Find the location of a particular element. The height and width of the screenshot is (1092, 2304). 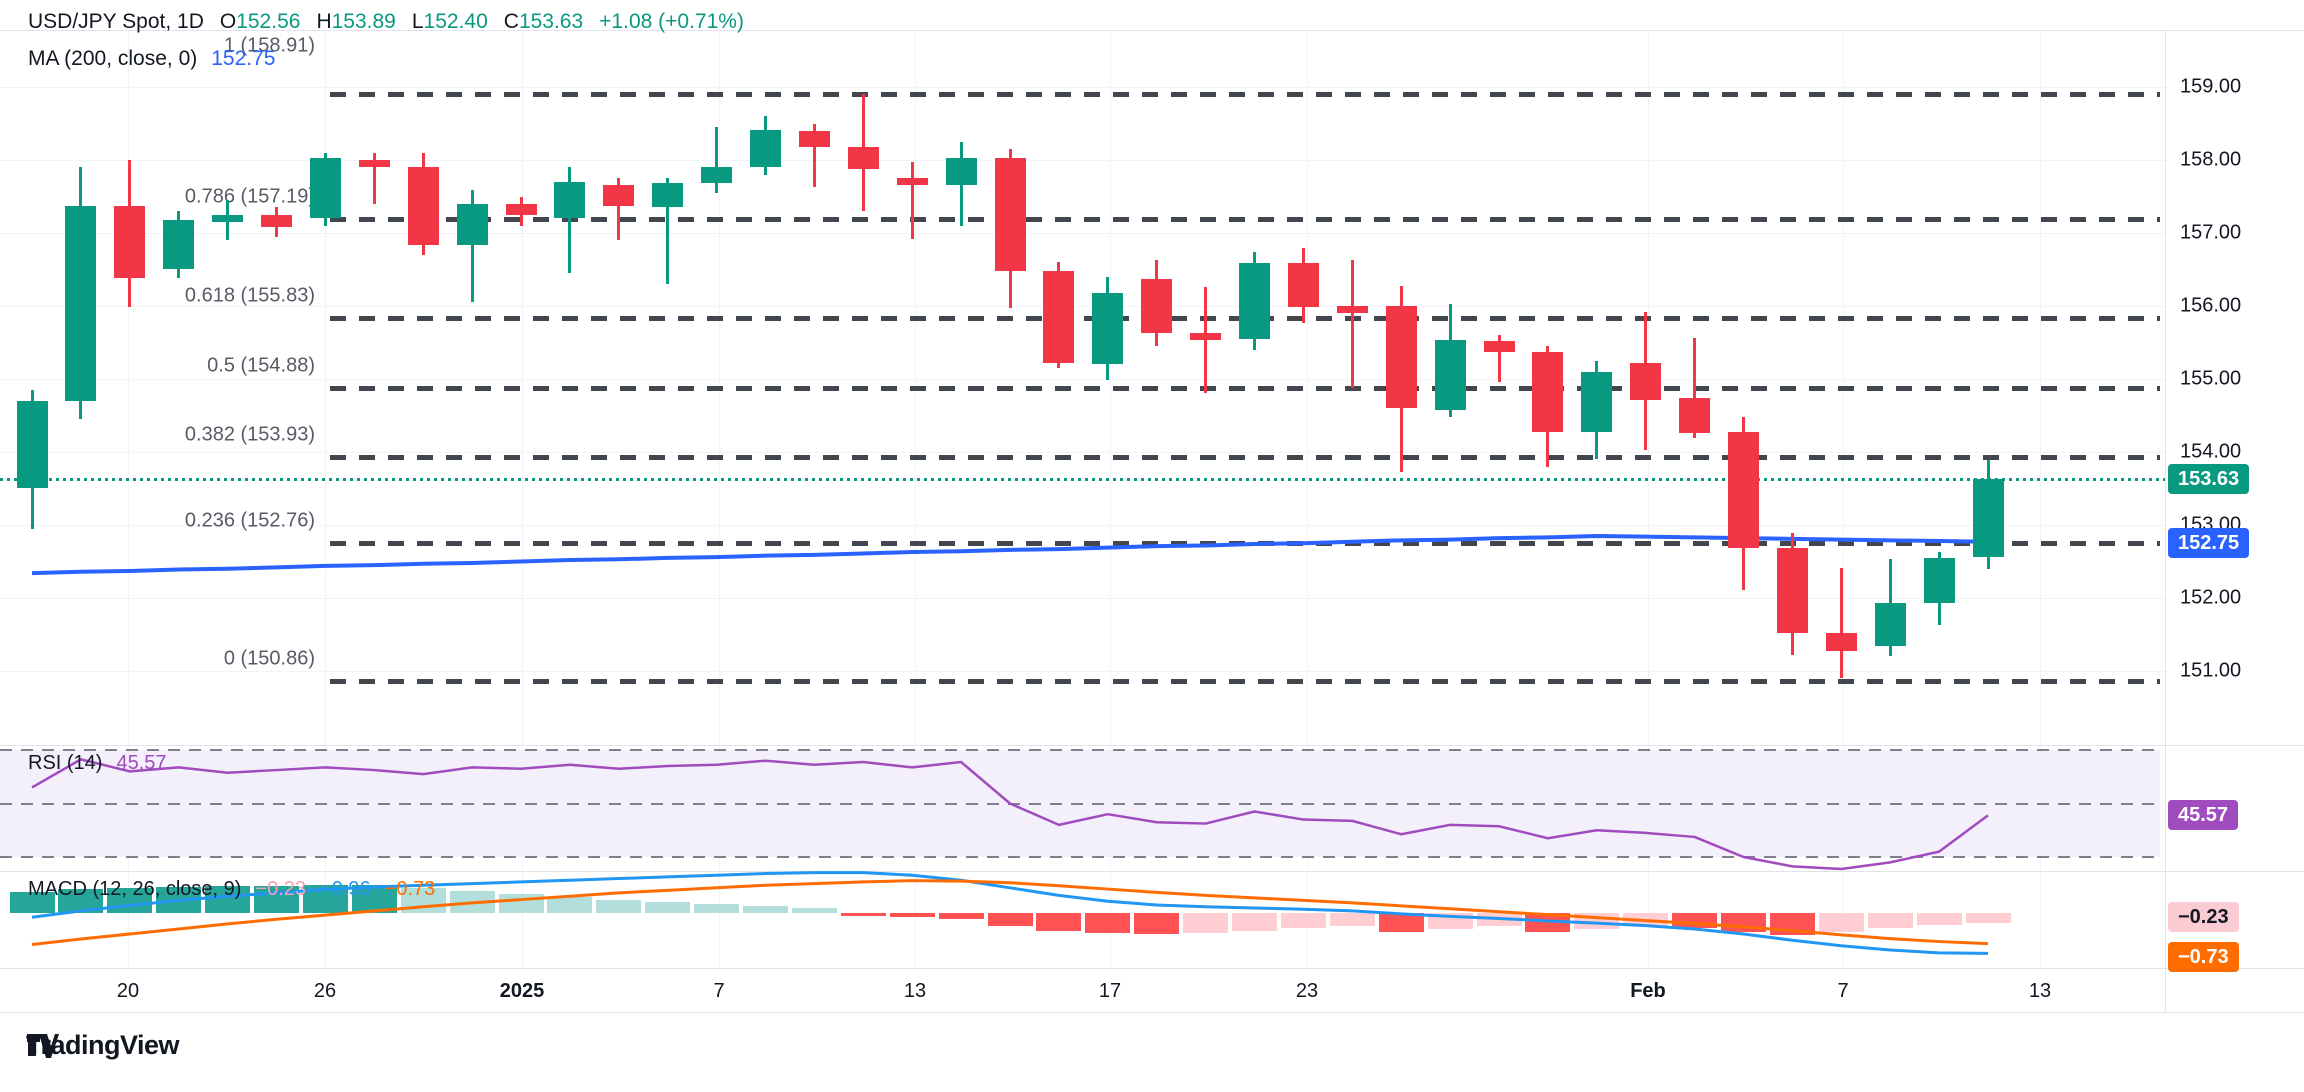

rsi-legend: RSI (14) 45.57 is located at coordinates (97, 763).